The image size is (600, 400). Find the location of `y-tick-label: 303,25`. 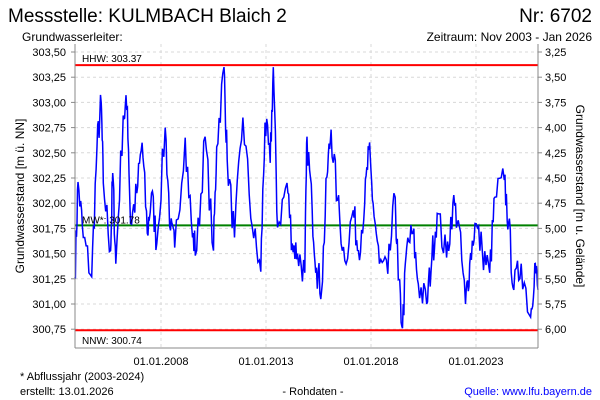

y-tick-label: 303,25 is located at coordinates (49, 78).